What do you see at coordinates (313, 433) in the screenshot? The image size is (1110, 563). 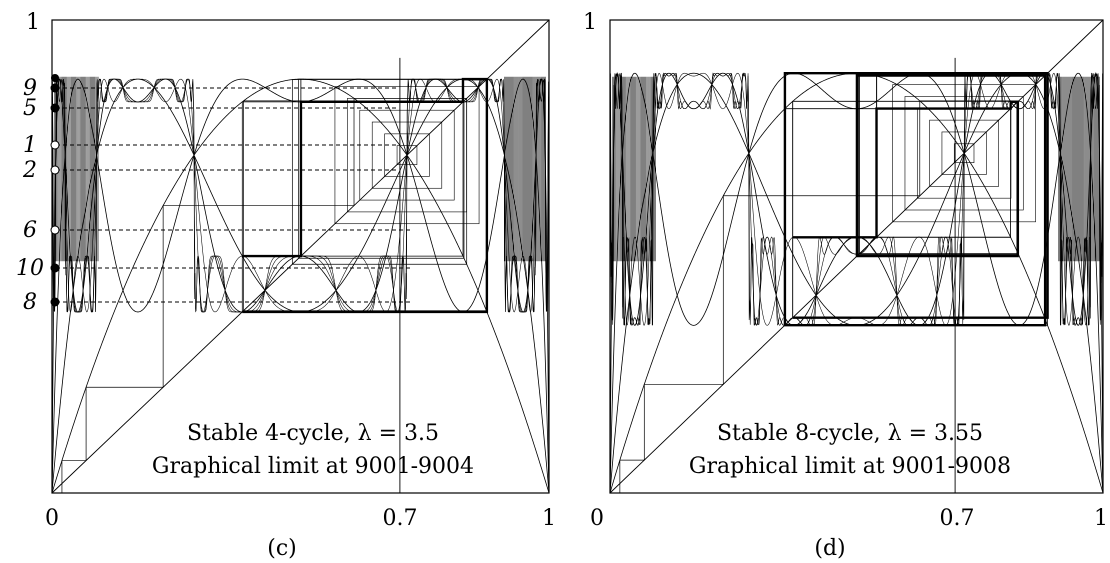 I see `caption-line-1: Stable 4-cycle, λ = 3.5` at bounding box center [313, 433].